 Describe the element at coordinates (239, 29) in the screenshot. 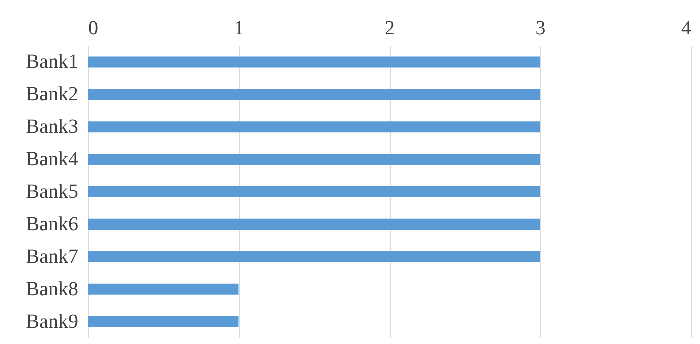

I see `x-tick-label: 1` at that location.